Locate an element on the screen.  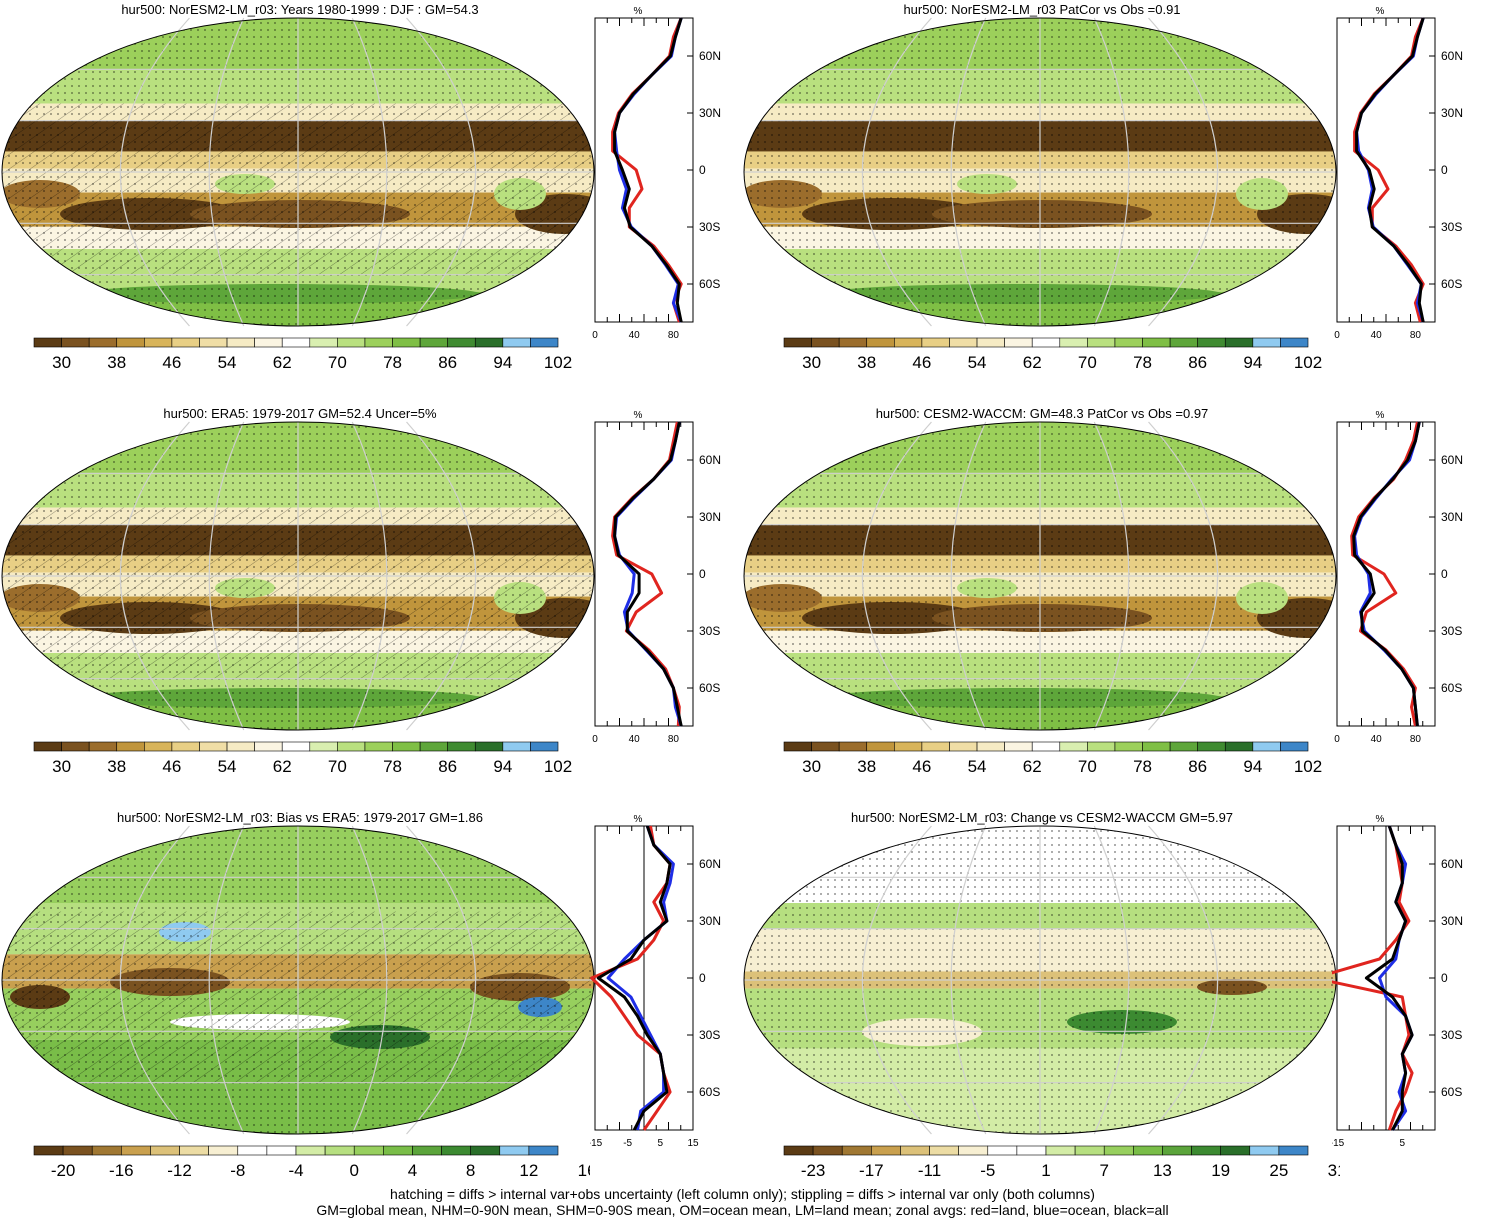
zonal-x-tick-label: 5 is located at coordinates (1403, 1143).